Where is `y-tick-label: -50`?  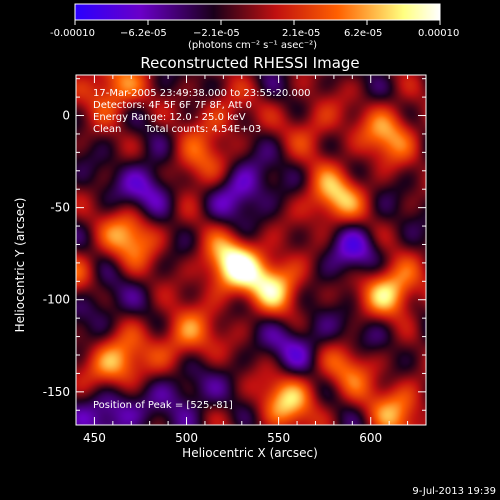 y-tick-label: -50 is located at coordinates (60, 208).